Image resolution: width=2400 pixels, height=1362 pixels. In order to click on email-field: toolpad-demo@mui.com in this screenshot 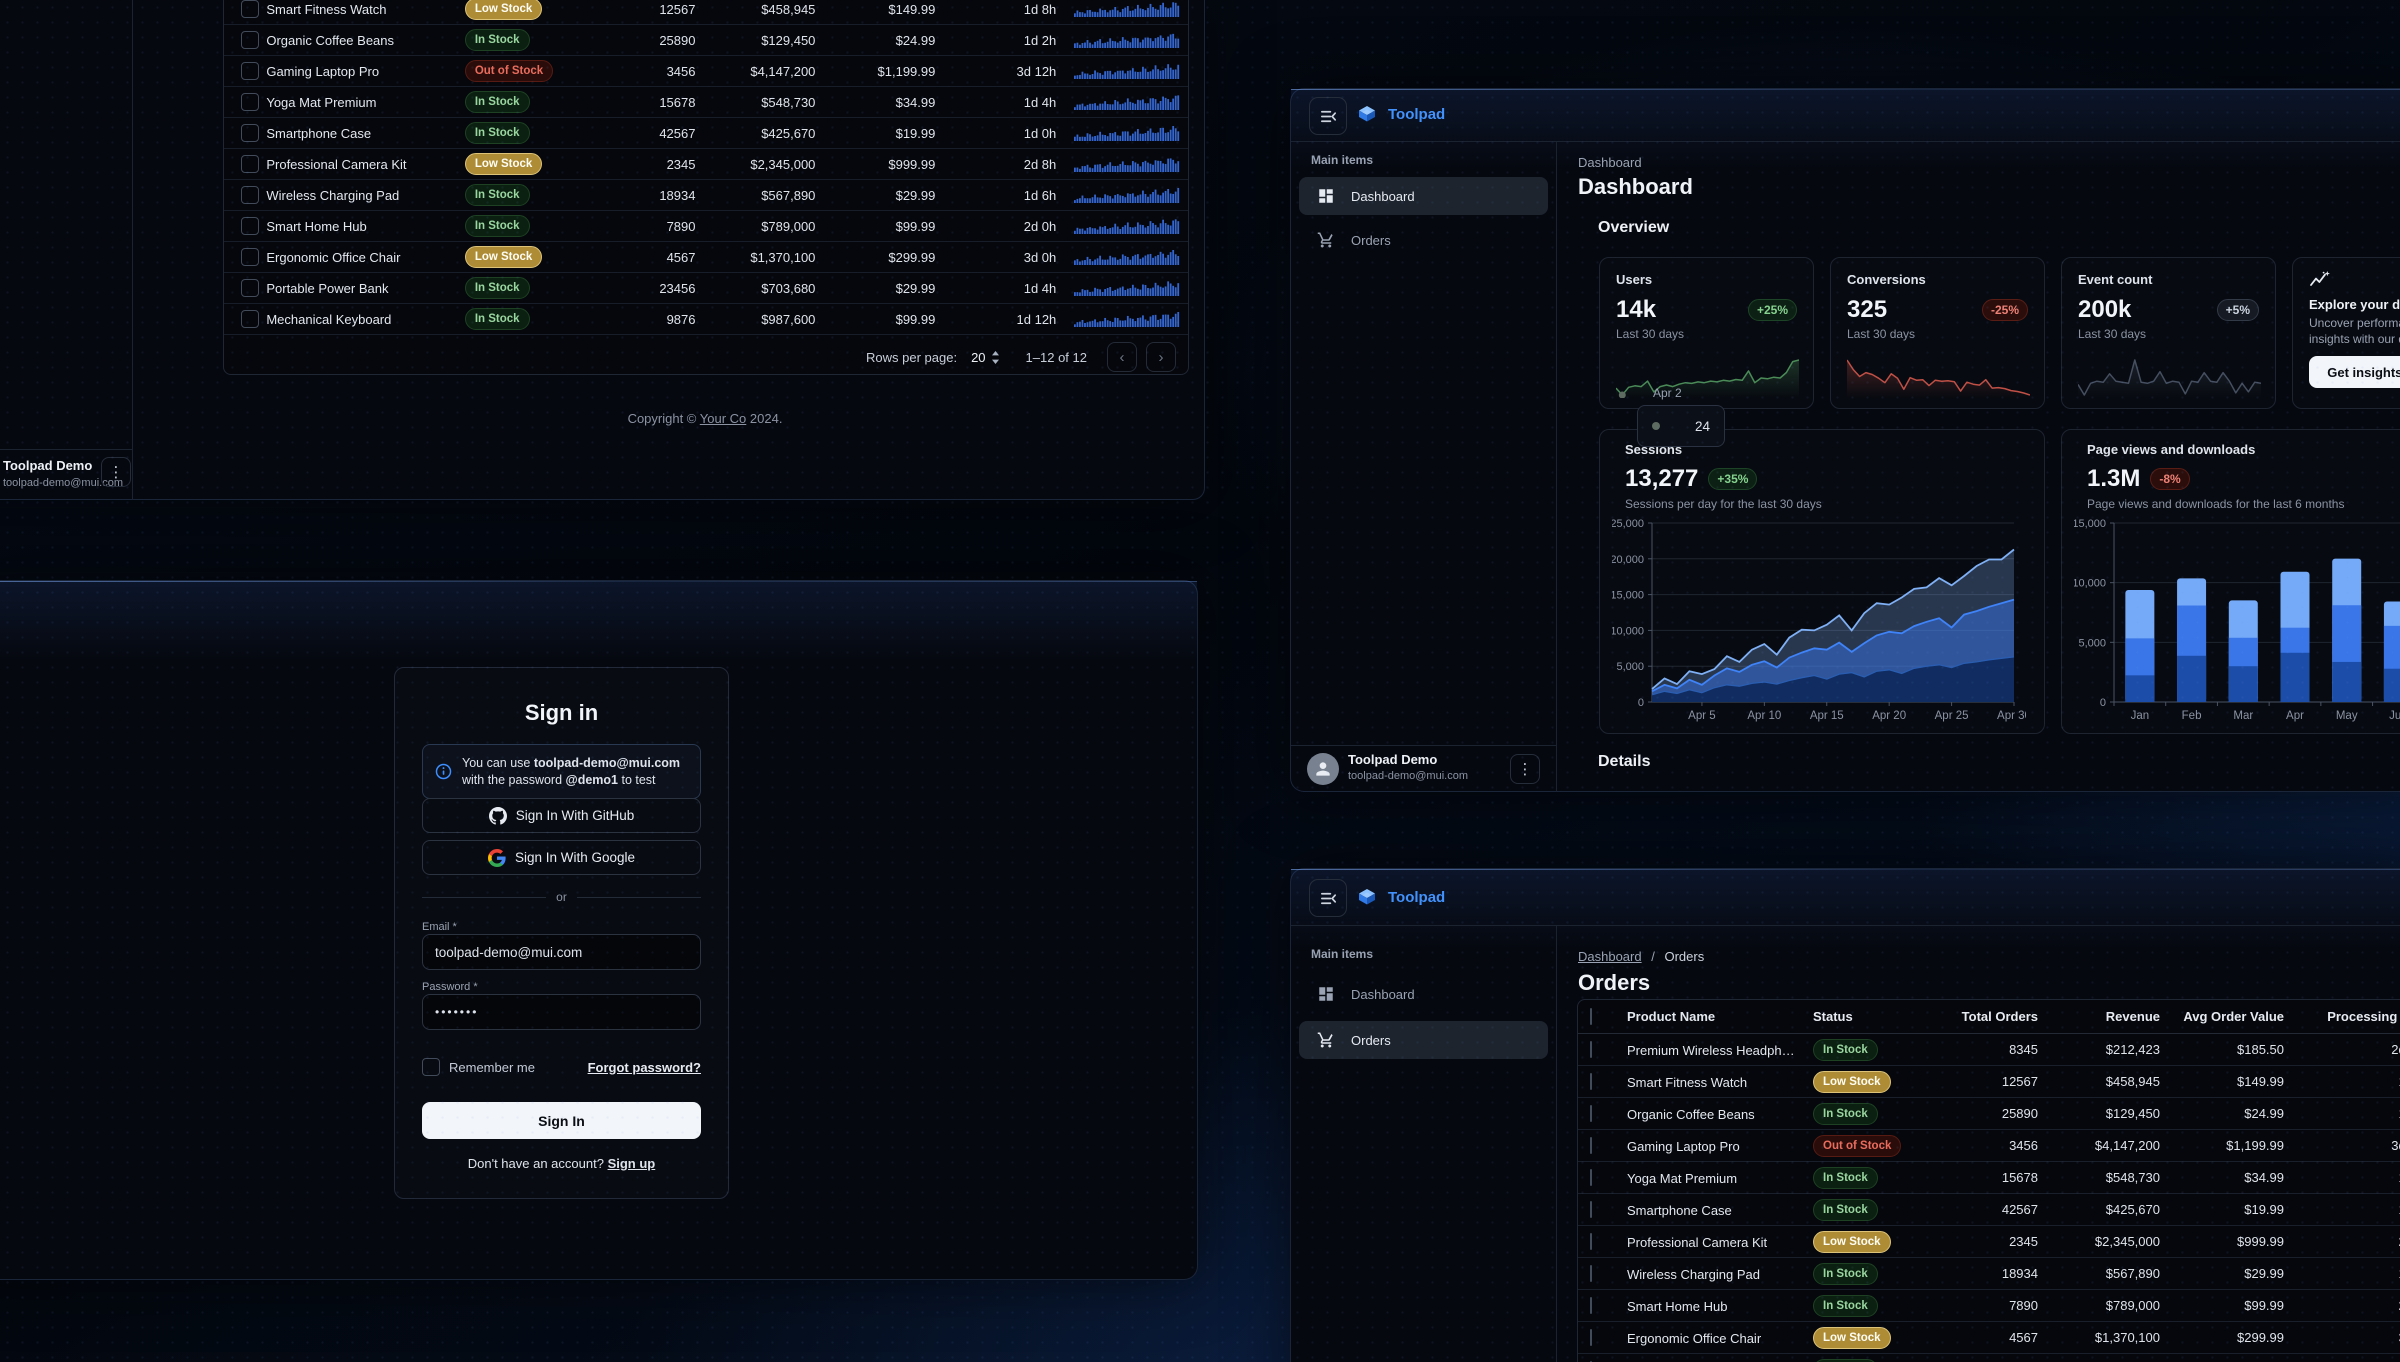, I will do `click(561, 952)`.